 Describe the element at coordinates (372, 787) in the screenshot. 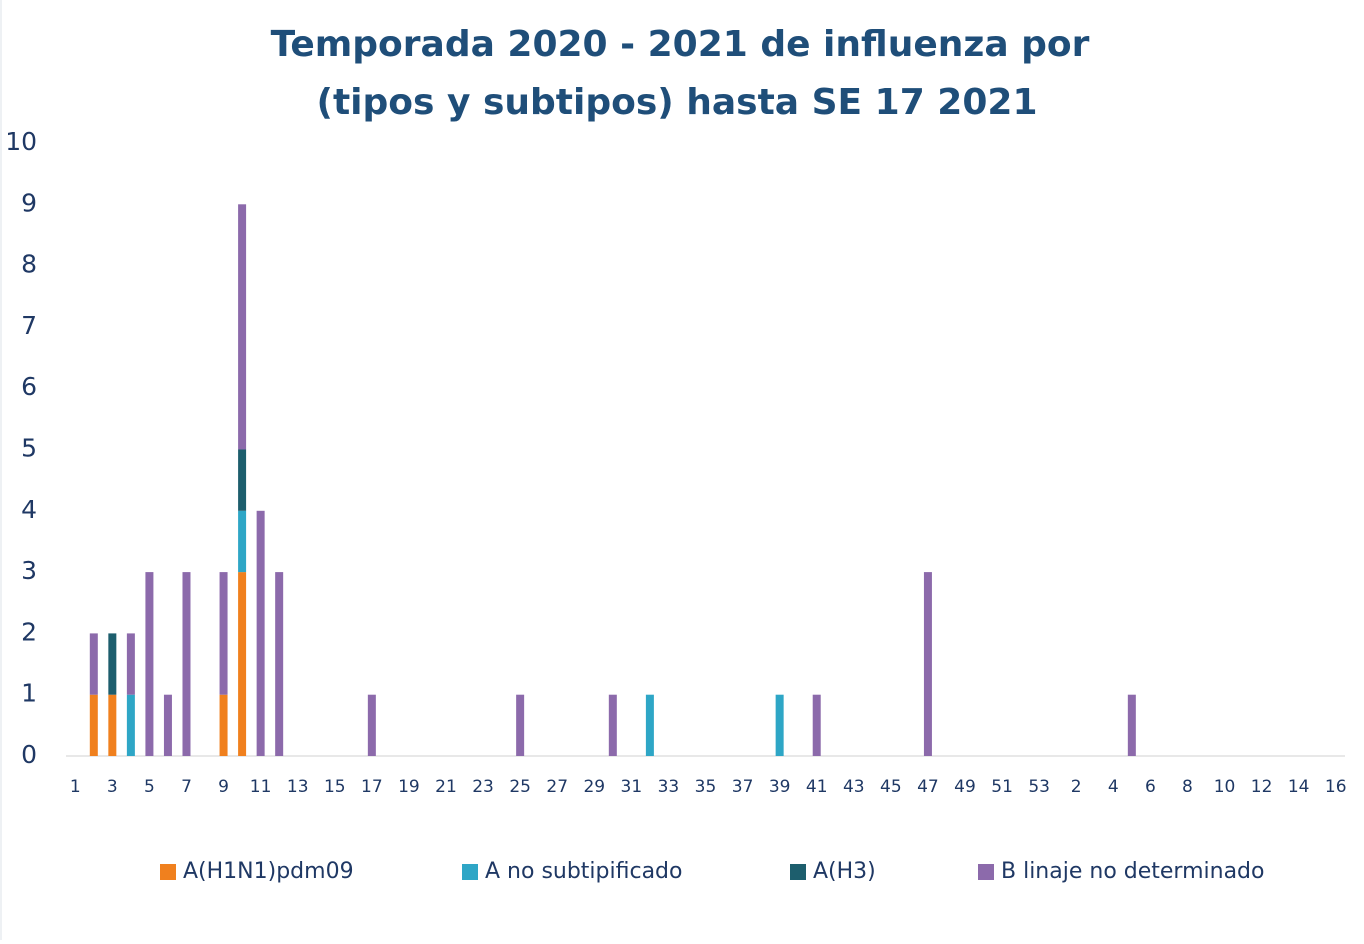

I see `x-tick-label: 17` at that location.